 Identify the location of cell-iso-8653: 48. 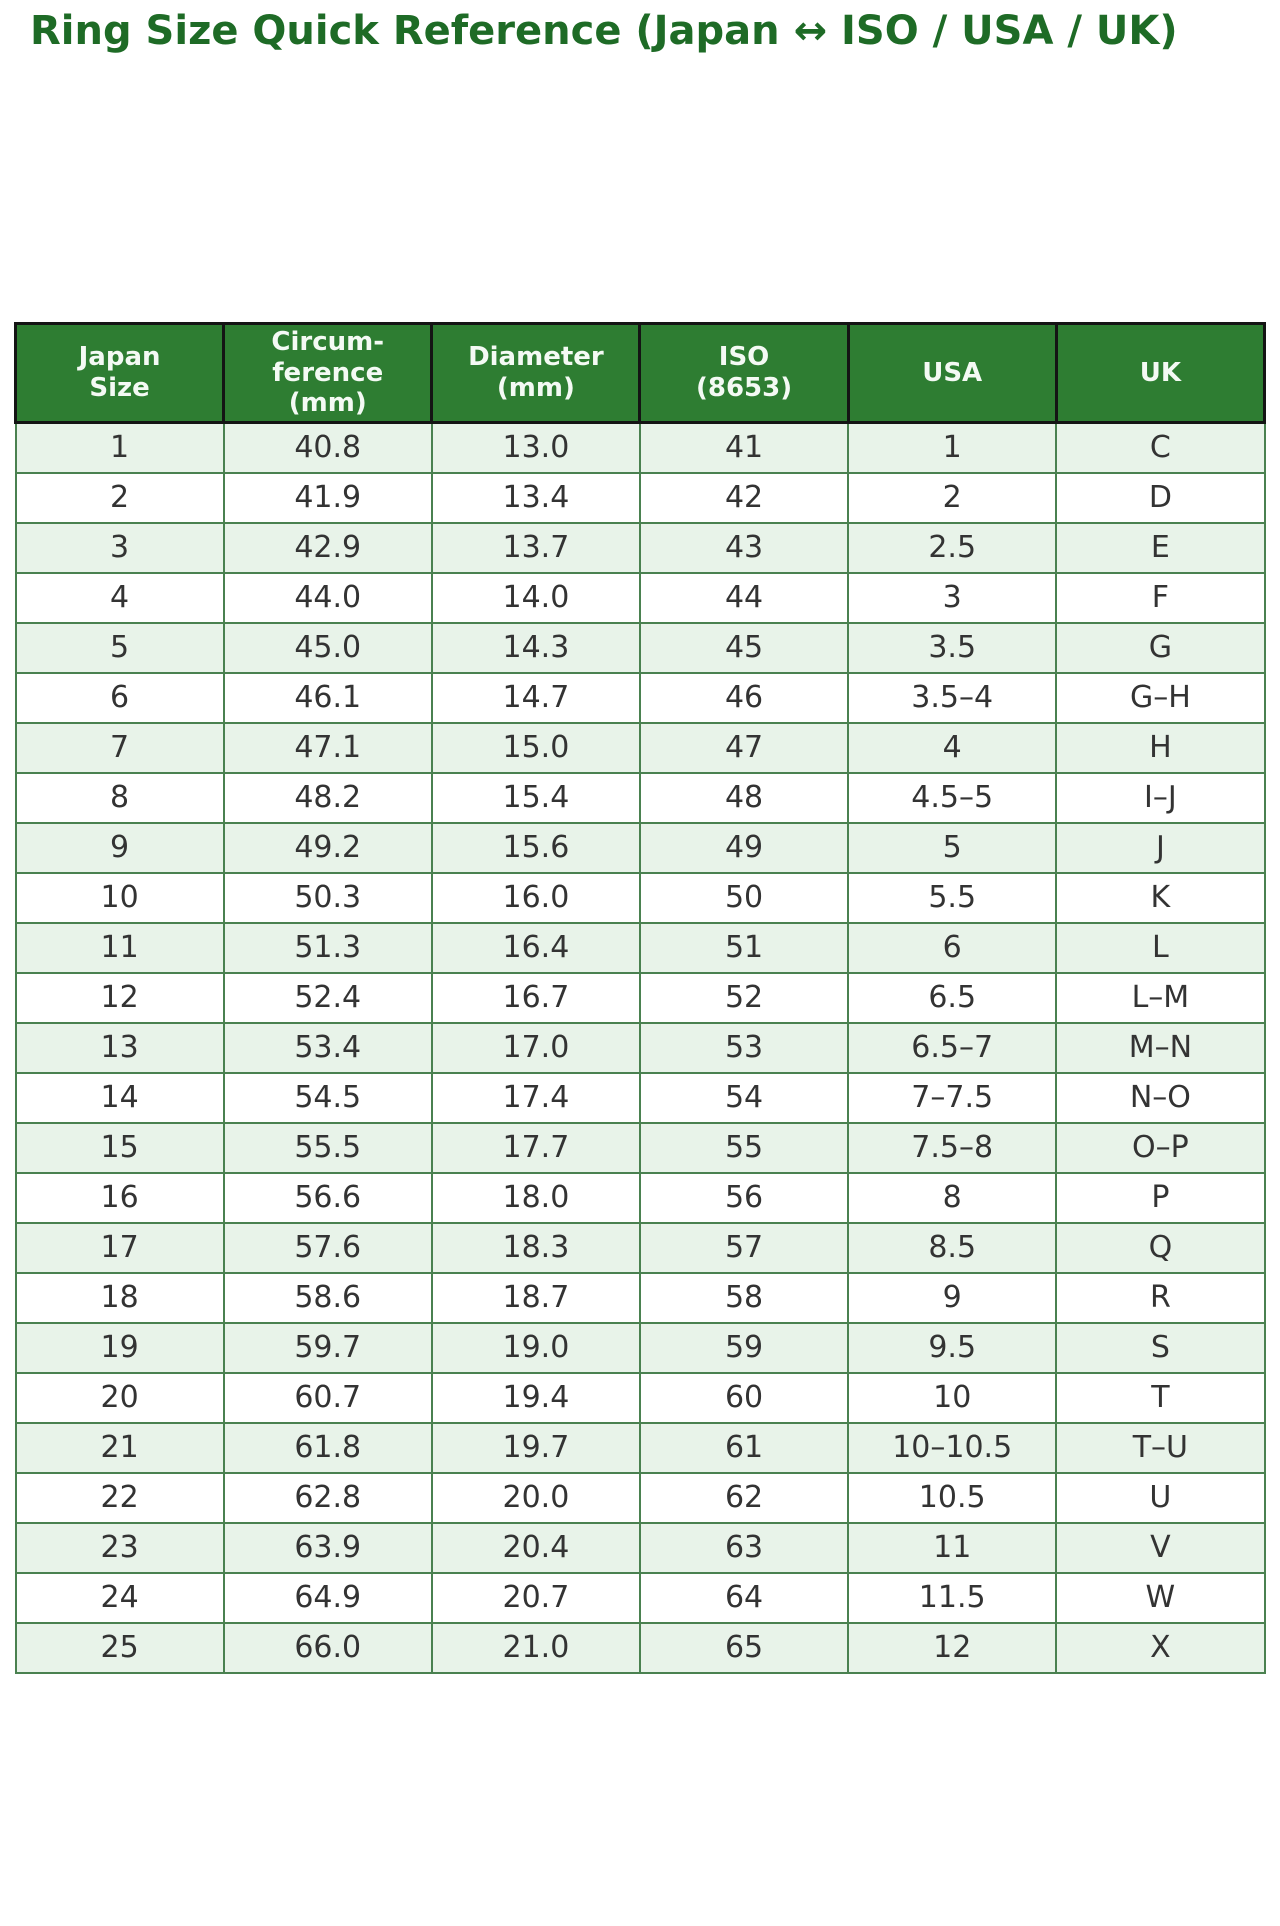
(744, 797).